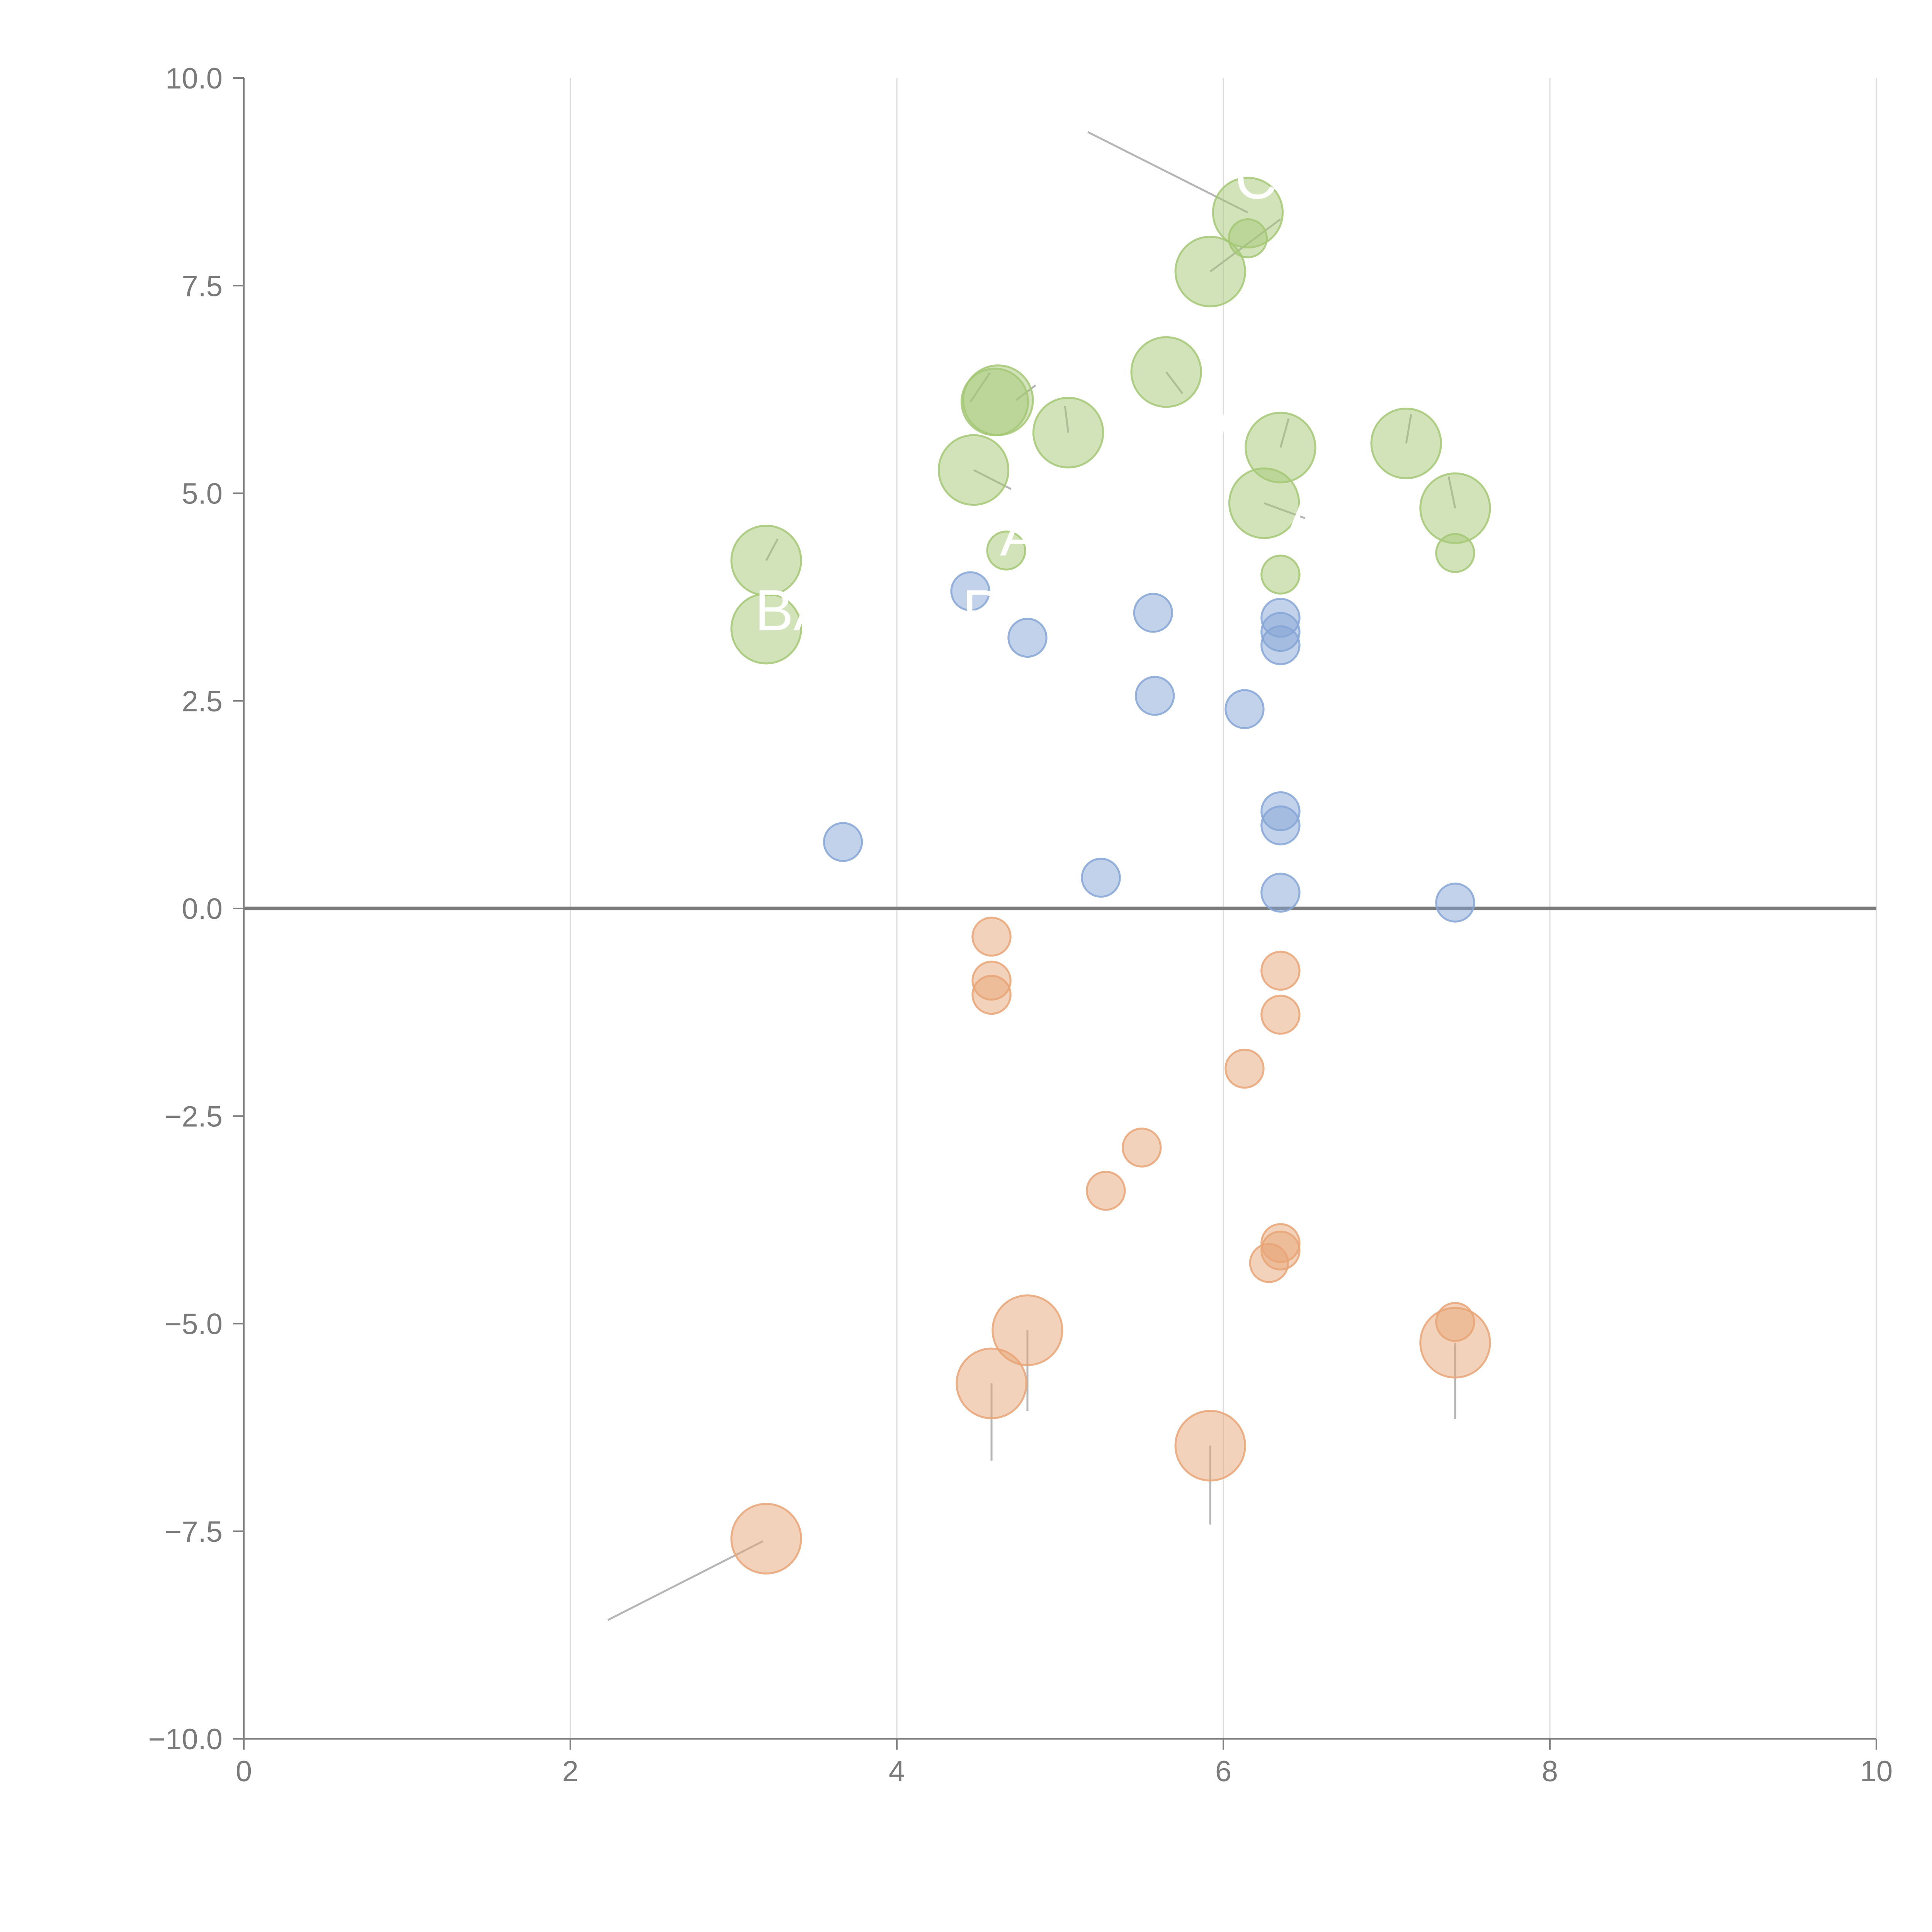 The height and width of the screenshot is (1932, 1932). Describe the element at coordinates (194, 1532) in the screenshot. I see `y-tick-label: −7.5` at that location.